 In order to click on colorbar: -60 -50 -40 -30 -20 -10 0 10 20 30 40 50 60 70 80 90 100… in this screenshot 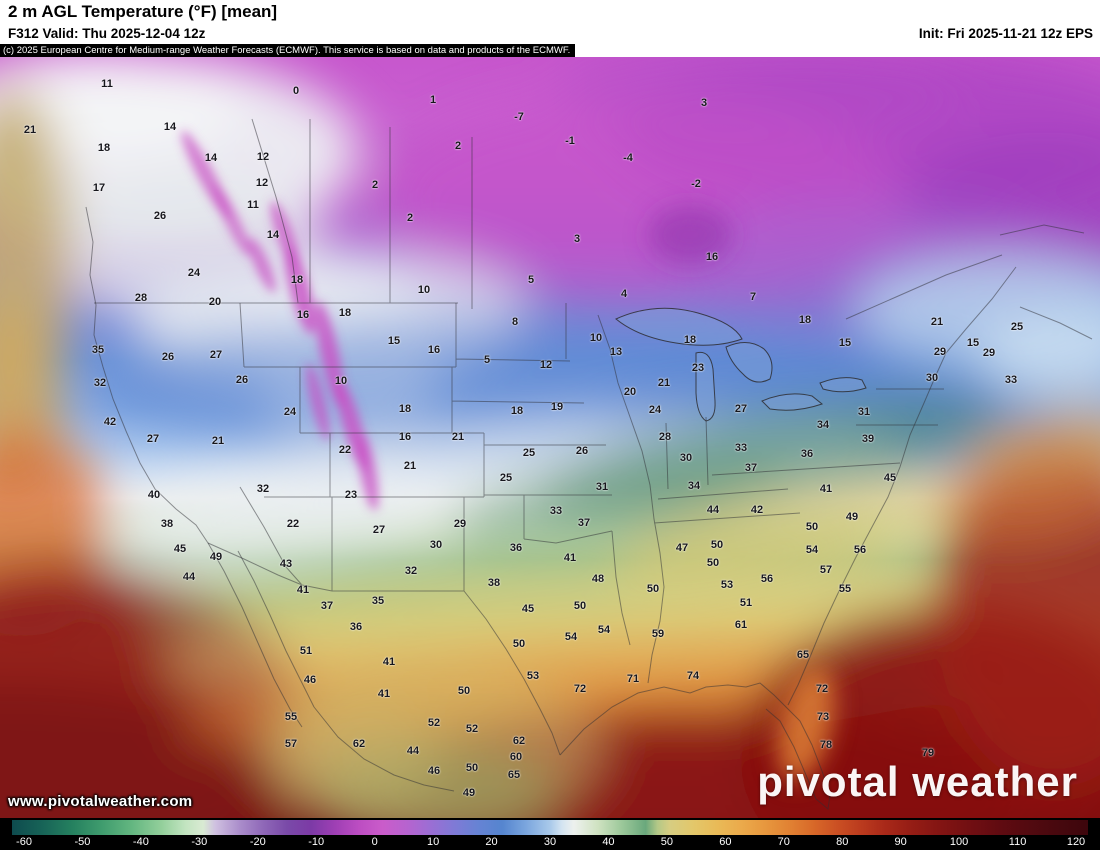, I will do `click(550, 834)`.